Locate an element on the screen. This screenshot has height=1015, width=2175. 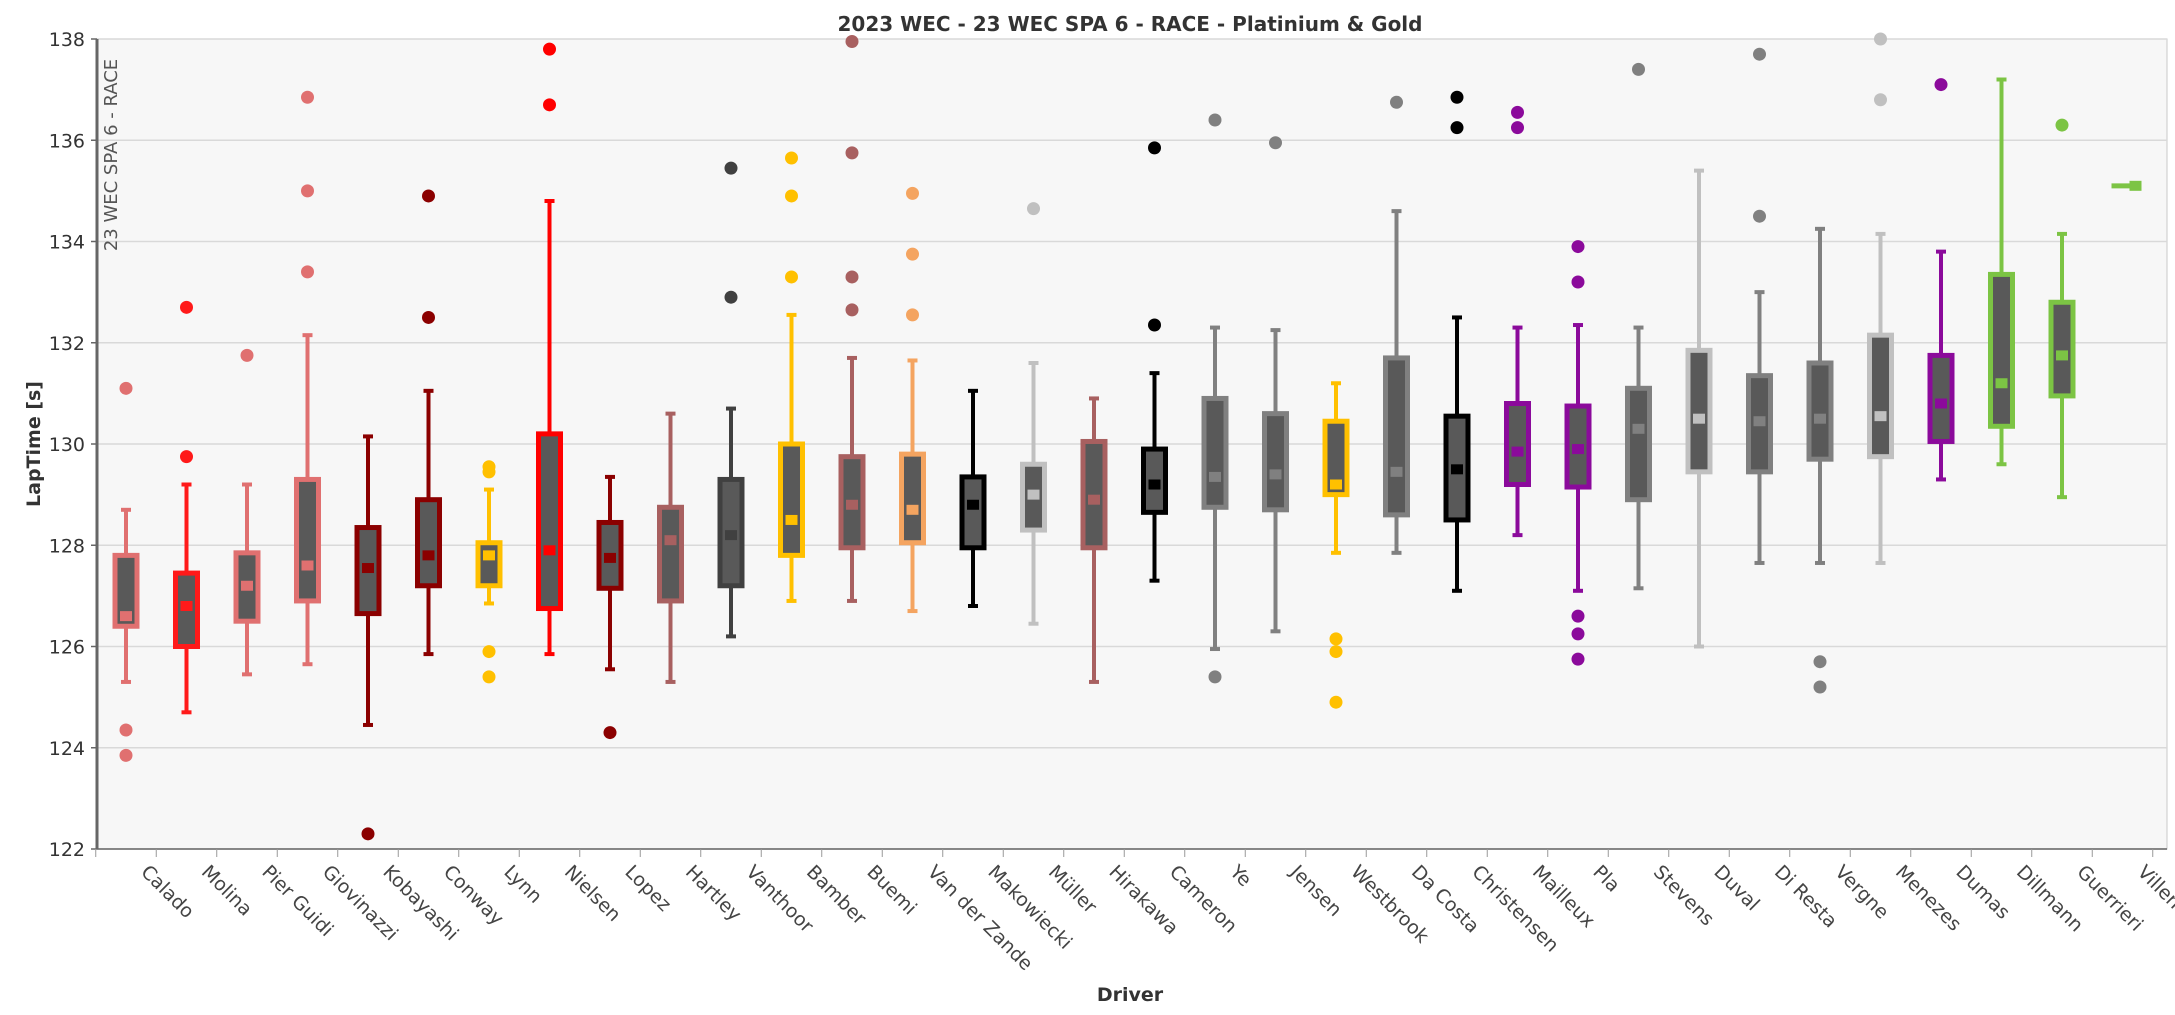
x-tick-label: Di Resta is located at coordinates (1805, 896).